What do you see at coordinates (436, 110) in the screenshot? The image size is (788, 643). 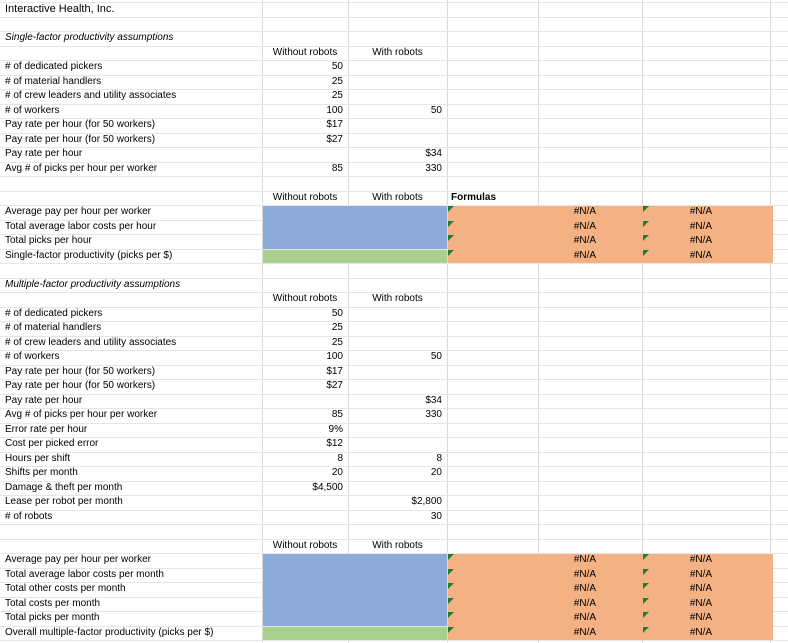 I see `with-robots-value: 50` at bounding box center [436, 110].